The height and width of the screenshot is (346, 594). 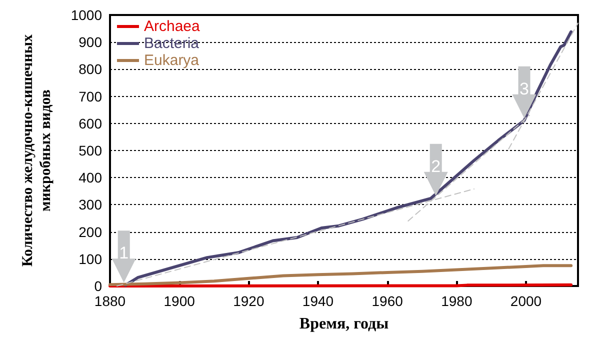 I want to click on x-tick-label: 1920, so click(x=248, y=301).